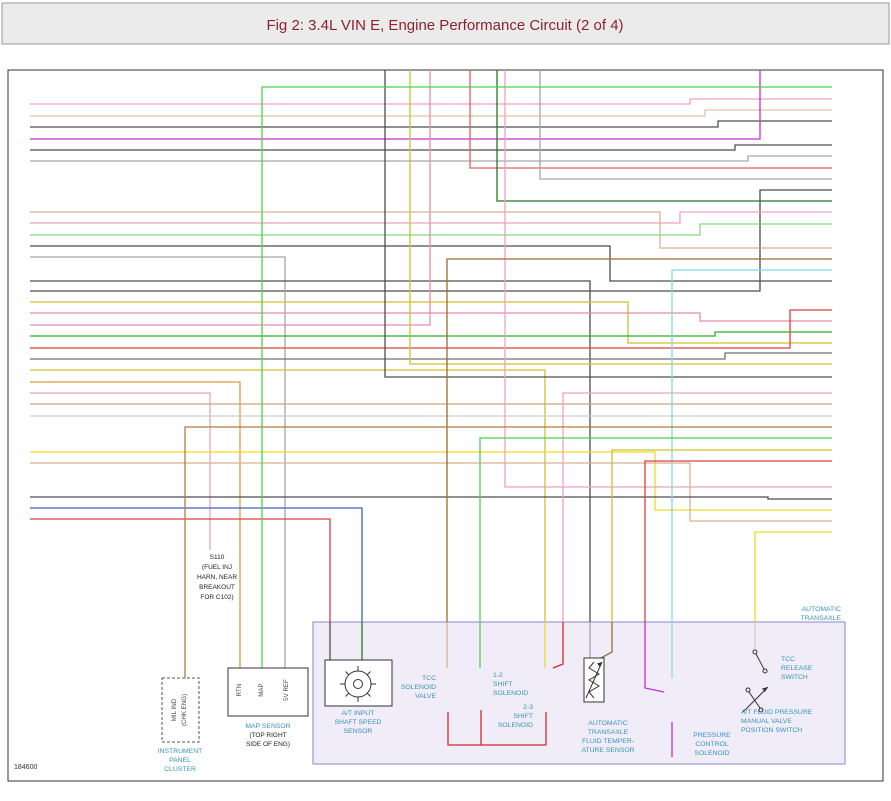 The image size is (891, 801). Describe the element at coordinates (607, 750) in the screenshot. I see `temp-sensor-label: ATURE SENSOR` at that location.